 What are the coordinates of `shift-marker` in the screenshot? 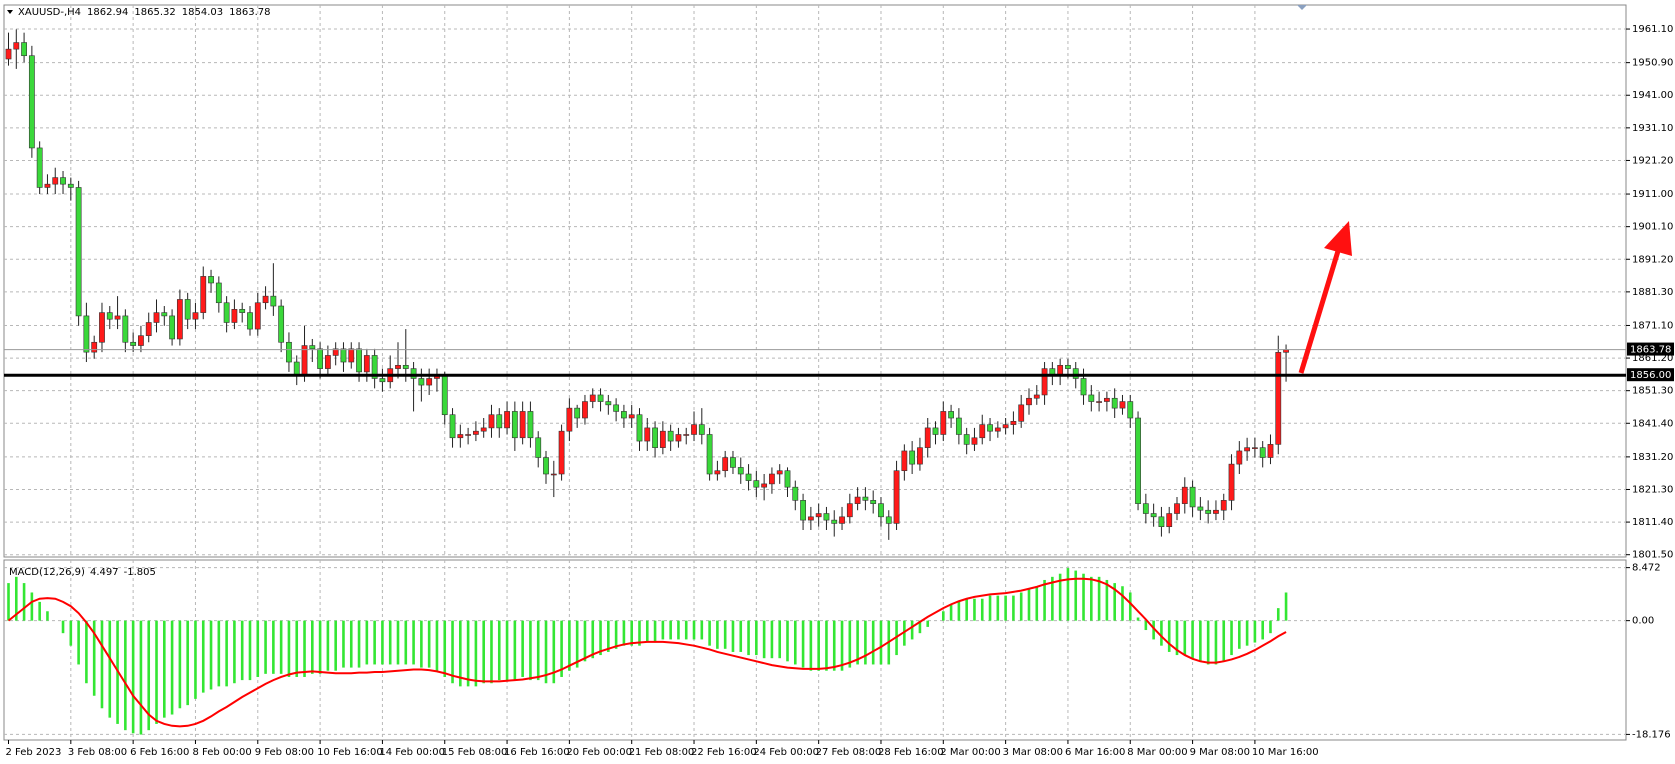 It's located at (1302, 7).